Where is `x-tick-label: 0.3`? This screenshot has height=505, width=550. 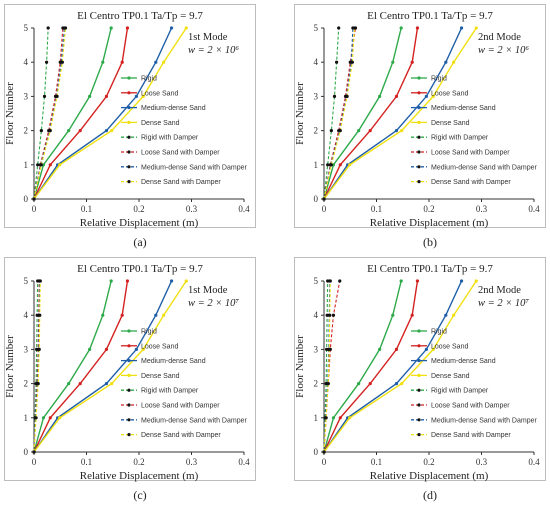
x-tick-label: 0.3 is located at coordinates (192, 209).